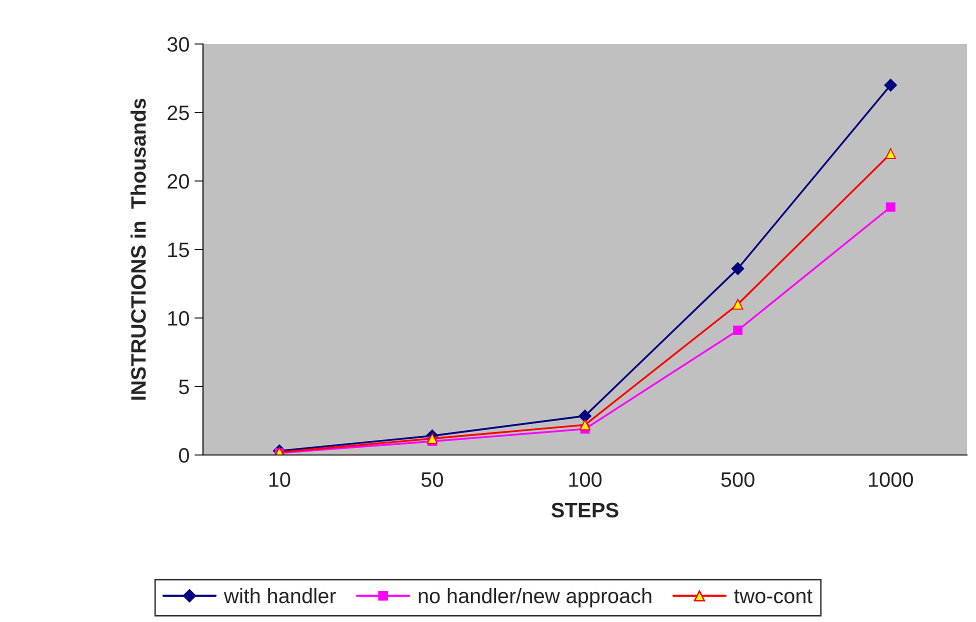 The width and height of the screenshot is (976, 622). What do you see at coordinates (585, 479) in the screenshot?
I see `x-tick-label: 100` at bounding box center [585, 479].